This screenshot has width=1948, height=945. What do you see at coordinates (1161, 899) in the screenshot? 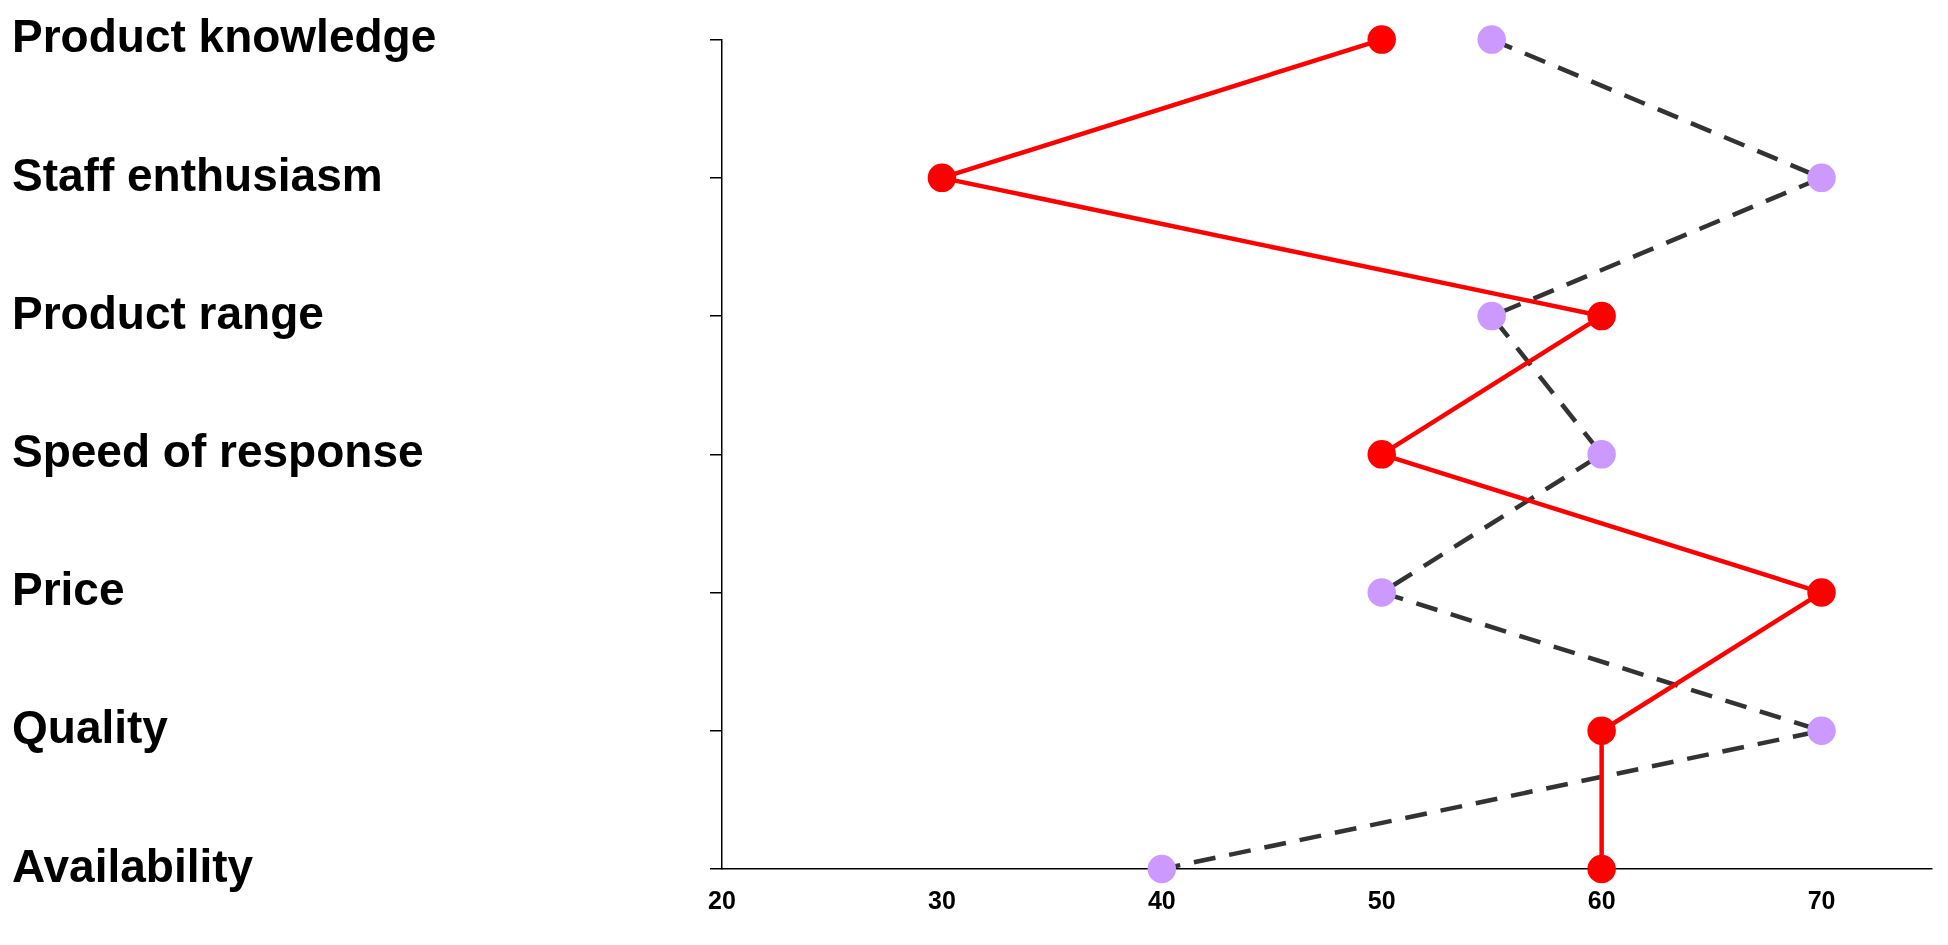
I see `x-tick-label: 40` at bounding box center [1161, 899].